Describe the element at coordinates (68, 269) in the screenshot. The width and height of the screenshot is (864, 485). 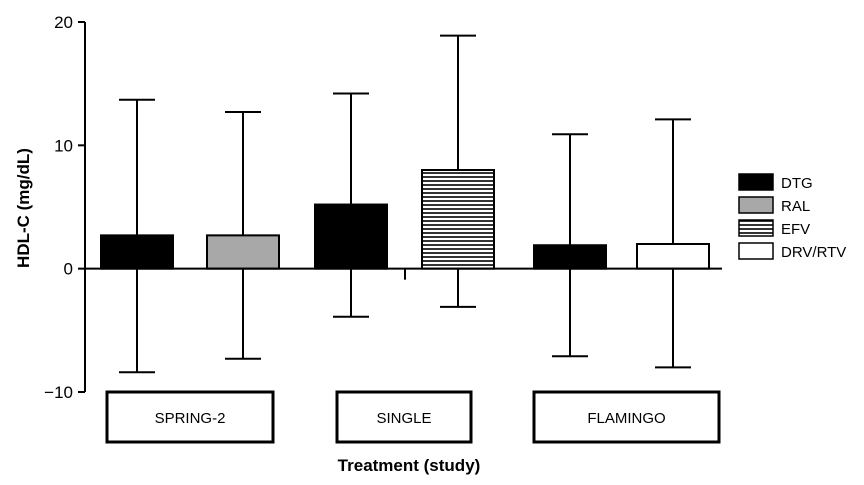
I see `y-tick-label: 0` at that location.